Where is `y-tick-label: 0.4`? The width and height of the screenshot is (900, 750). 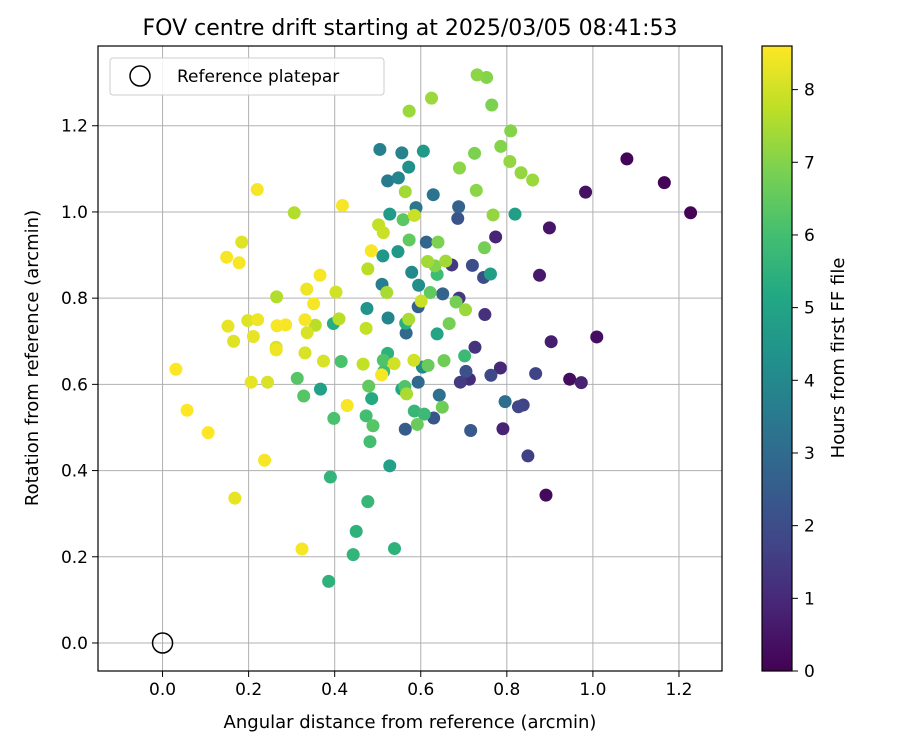 y-tick-label: 0.4 is located at coordinates (74, 472).